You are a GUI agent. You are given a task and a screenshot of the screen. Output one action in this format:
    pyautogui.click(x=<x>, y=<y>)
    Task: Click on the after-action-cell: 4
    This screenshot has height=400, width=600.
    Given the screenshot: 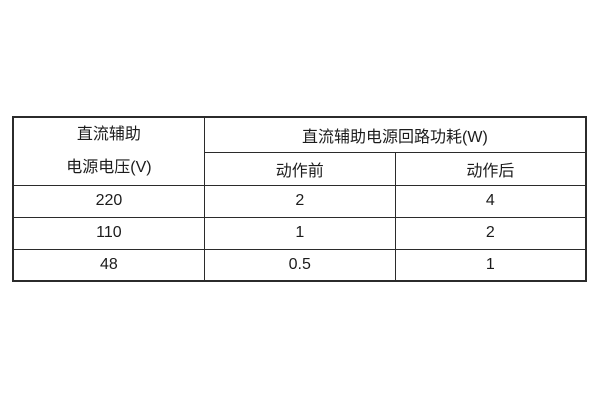 What is the action you would take?
    pyautogui.click(x=490, y=201)
    